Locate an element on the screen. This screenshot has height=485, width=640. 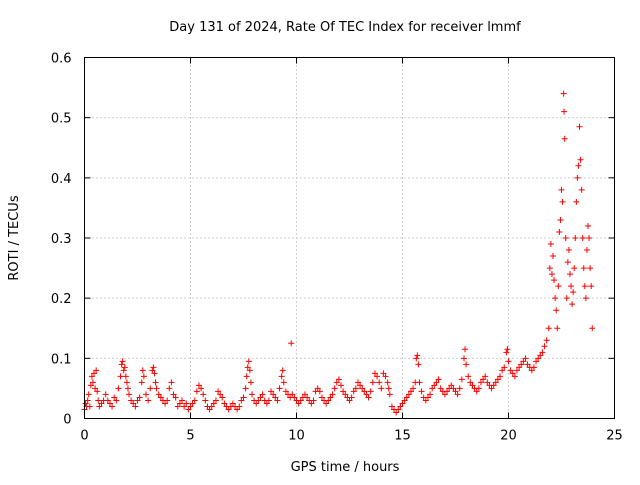
x-tick-label: 10 is located at coordinates (296, 436).